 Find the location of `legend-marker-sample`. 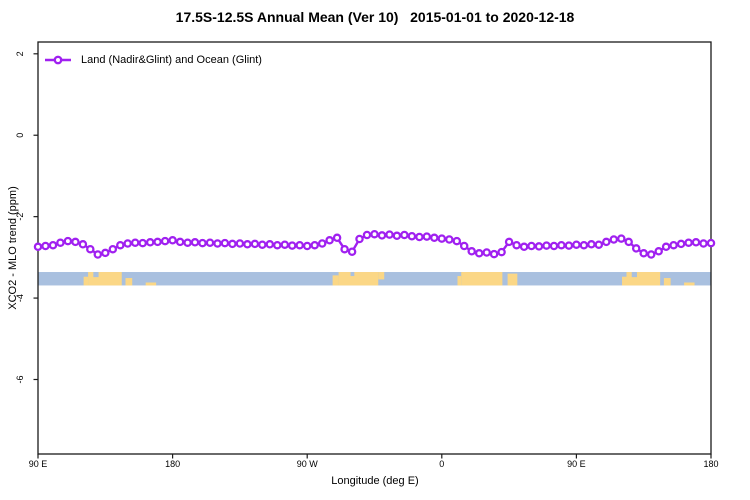

legend-marker-sample is located at coordinates (58, 60).